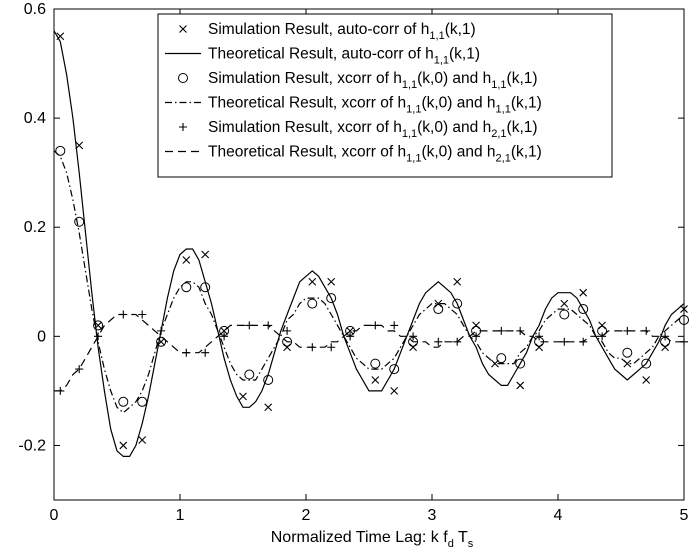  I want to click on x-tick-label: 1, so click(180, 515).